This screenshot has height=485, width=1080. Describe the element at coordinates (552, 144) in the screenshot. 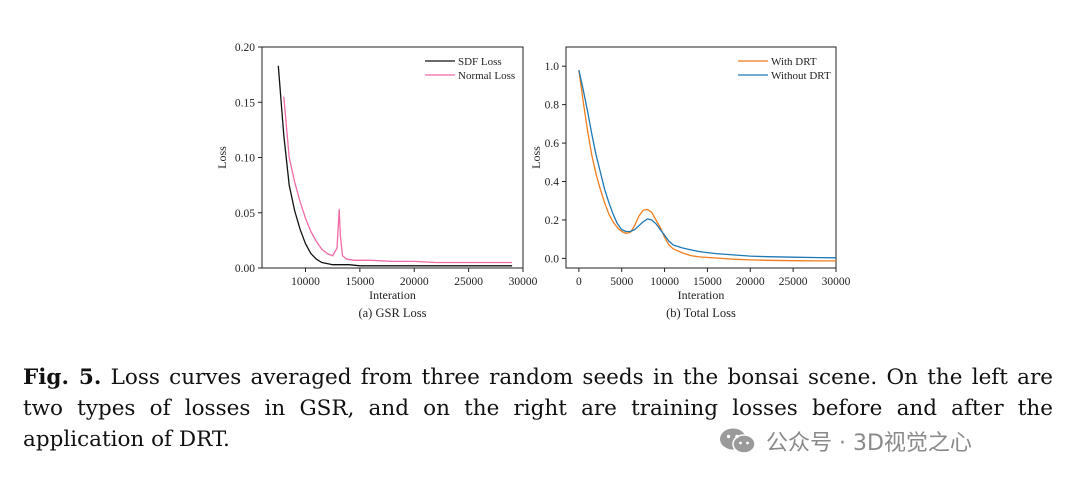

I see `y-tick-label: 0.6` at that location.